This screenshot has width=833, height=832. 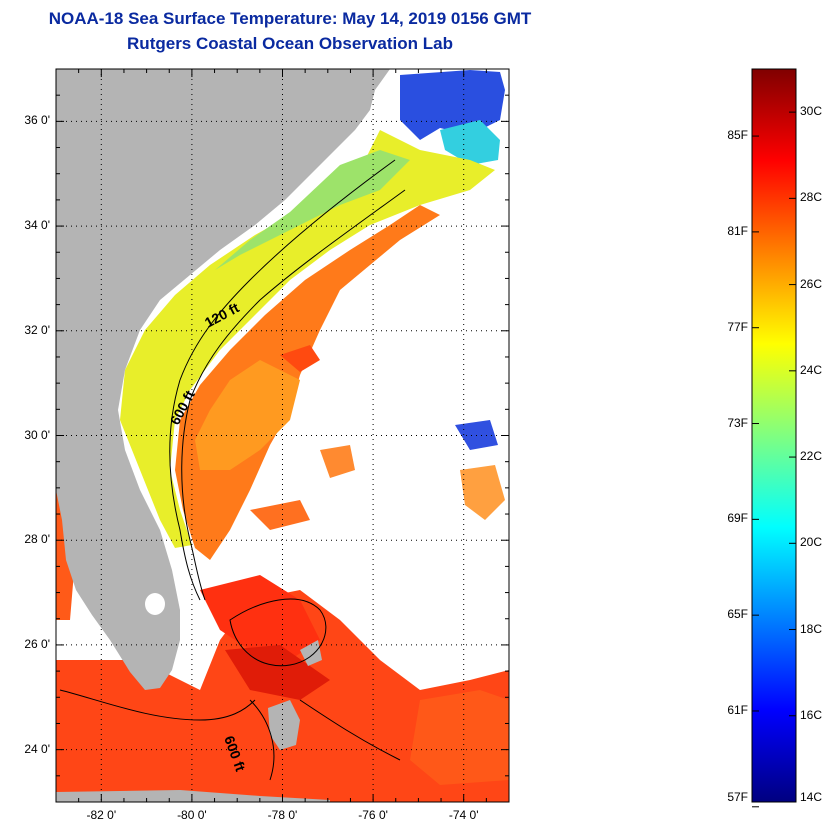 I want to click on longitude-label: -80 0', so click(x=192, y=815).